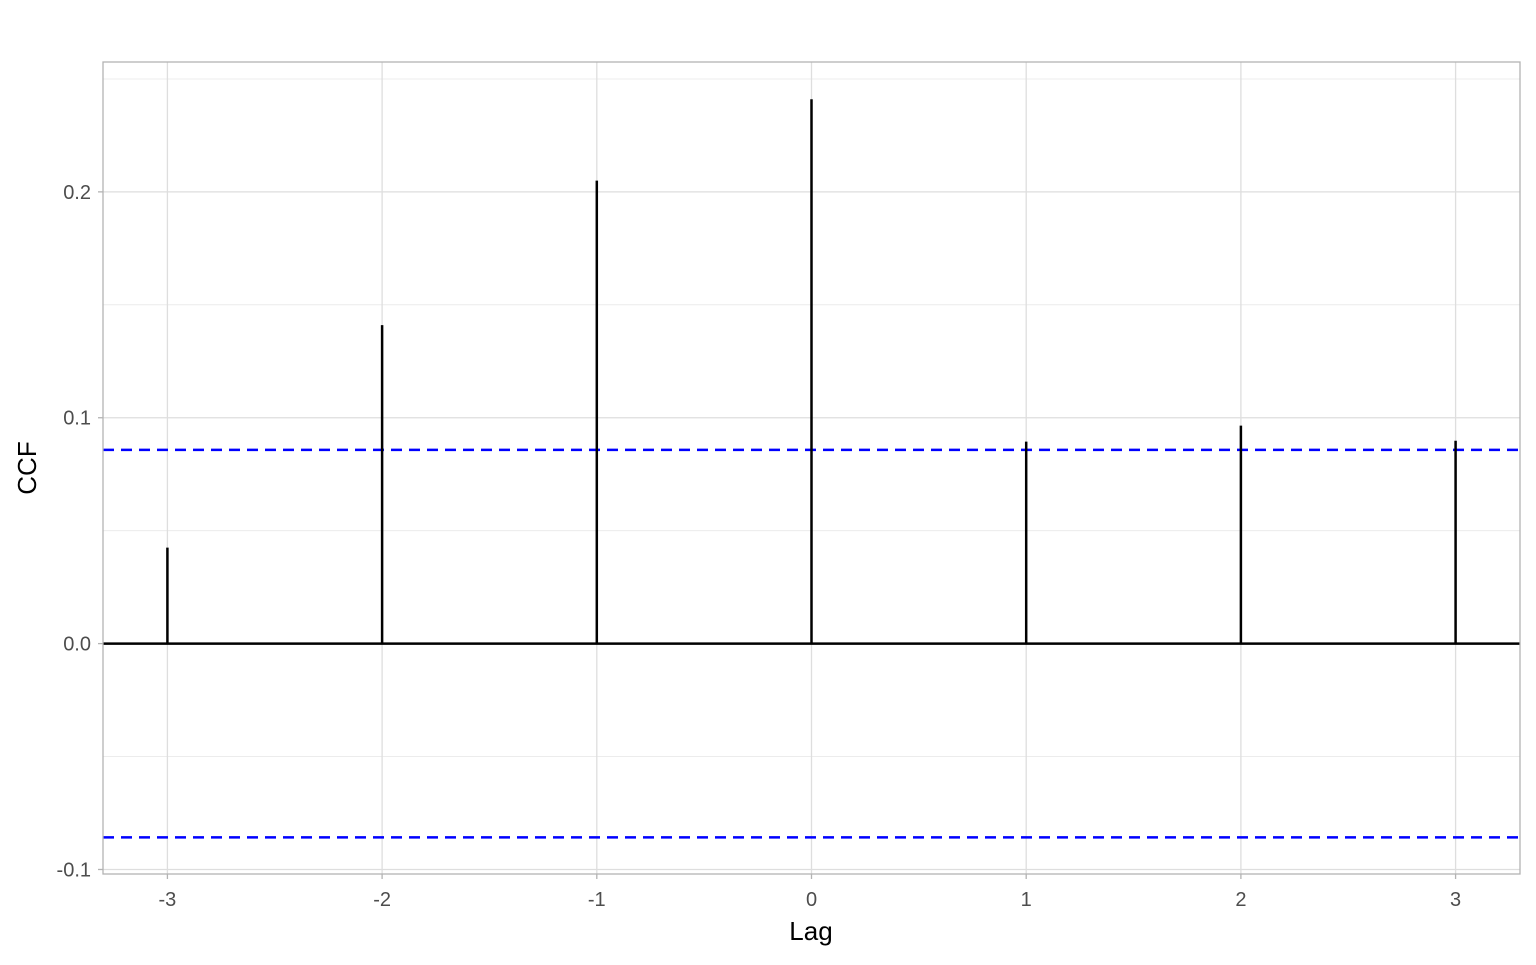  What do you see at coordinates (1455, 900) in the screenshot?
I see `x-tick-label: 3` at bounding box center [1455, 900].